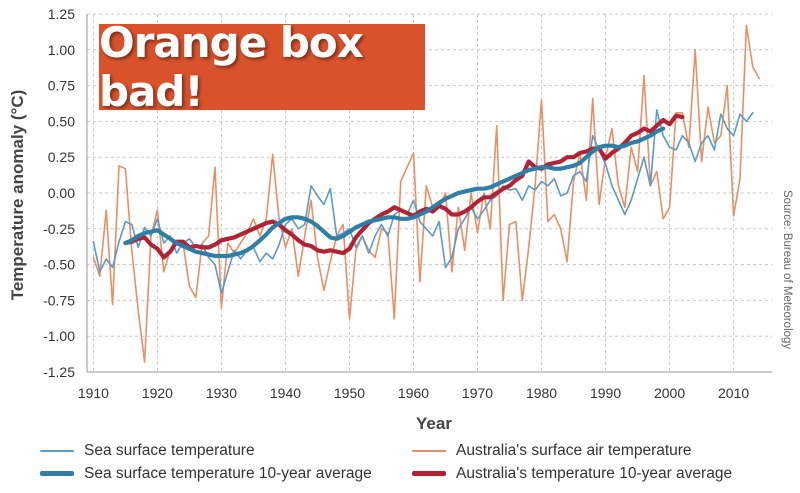 Image resolution: width=800 pixels, height=493 pixels. Describe the element at coordinates (57, 450) in the screenshot. I see `legend-swatch-sea-surface` at that location.